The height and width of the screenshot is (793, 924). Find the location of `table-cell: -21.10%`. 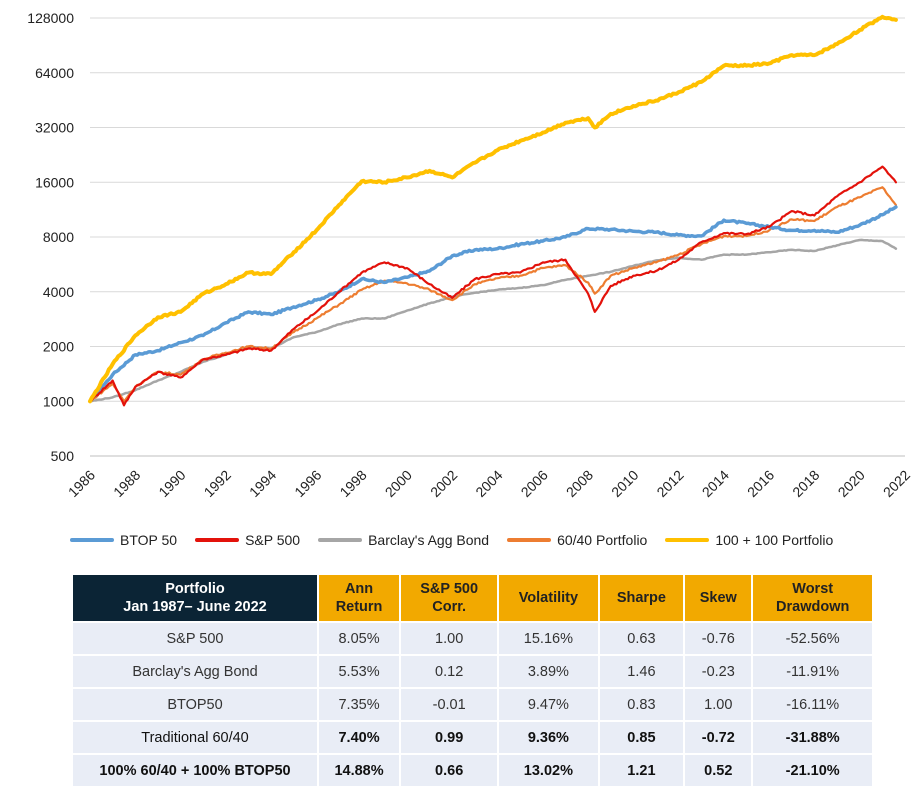

table-cell: -21.10% is located at coordinates (813, 769).